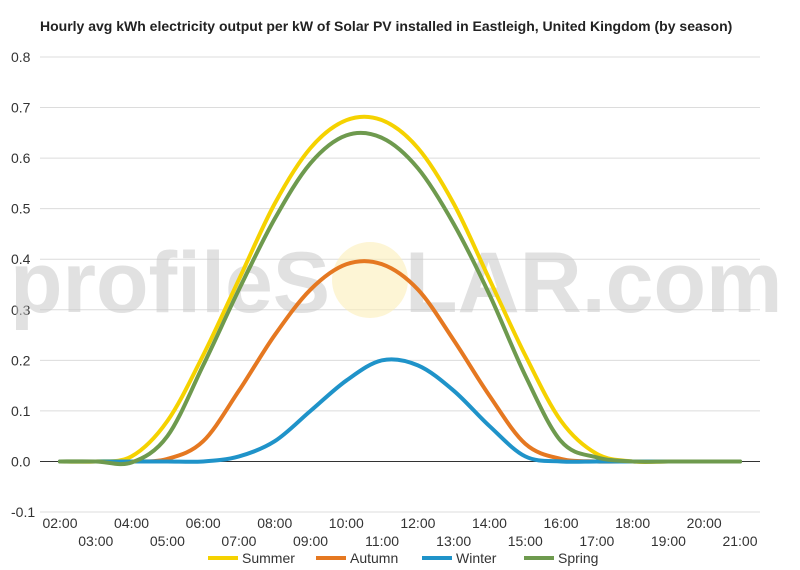  What do you see at coordinates (374, 558) in the screenshot?
I see `legend-label-autumn: Autumn` at bounding box center [374, 558].